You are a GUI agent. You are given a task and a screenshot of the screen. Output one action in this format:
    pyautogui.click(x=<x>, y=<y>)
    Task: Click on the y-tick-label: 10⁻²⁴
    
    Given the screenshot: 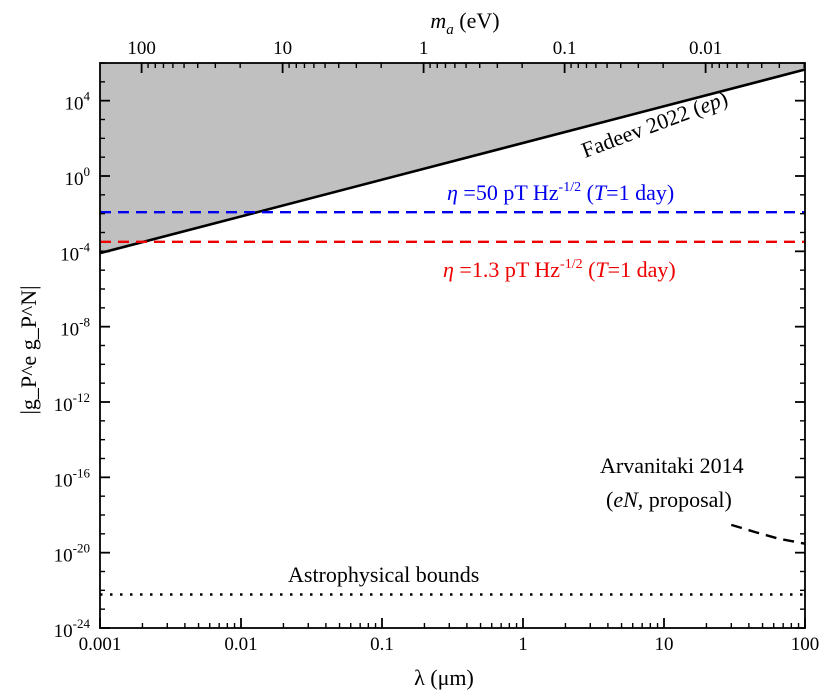 What is the action you would take?
    pyautogui.click(x=72, y=629)
    